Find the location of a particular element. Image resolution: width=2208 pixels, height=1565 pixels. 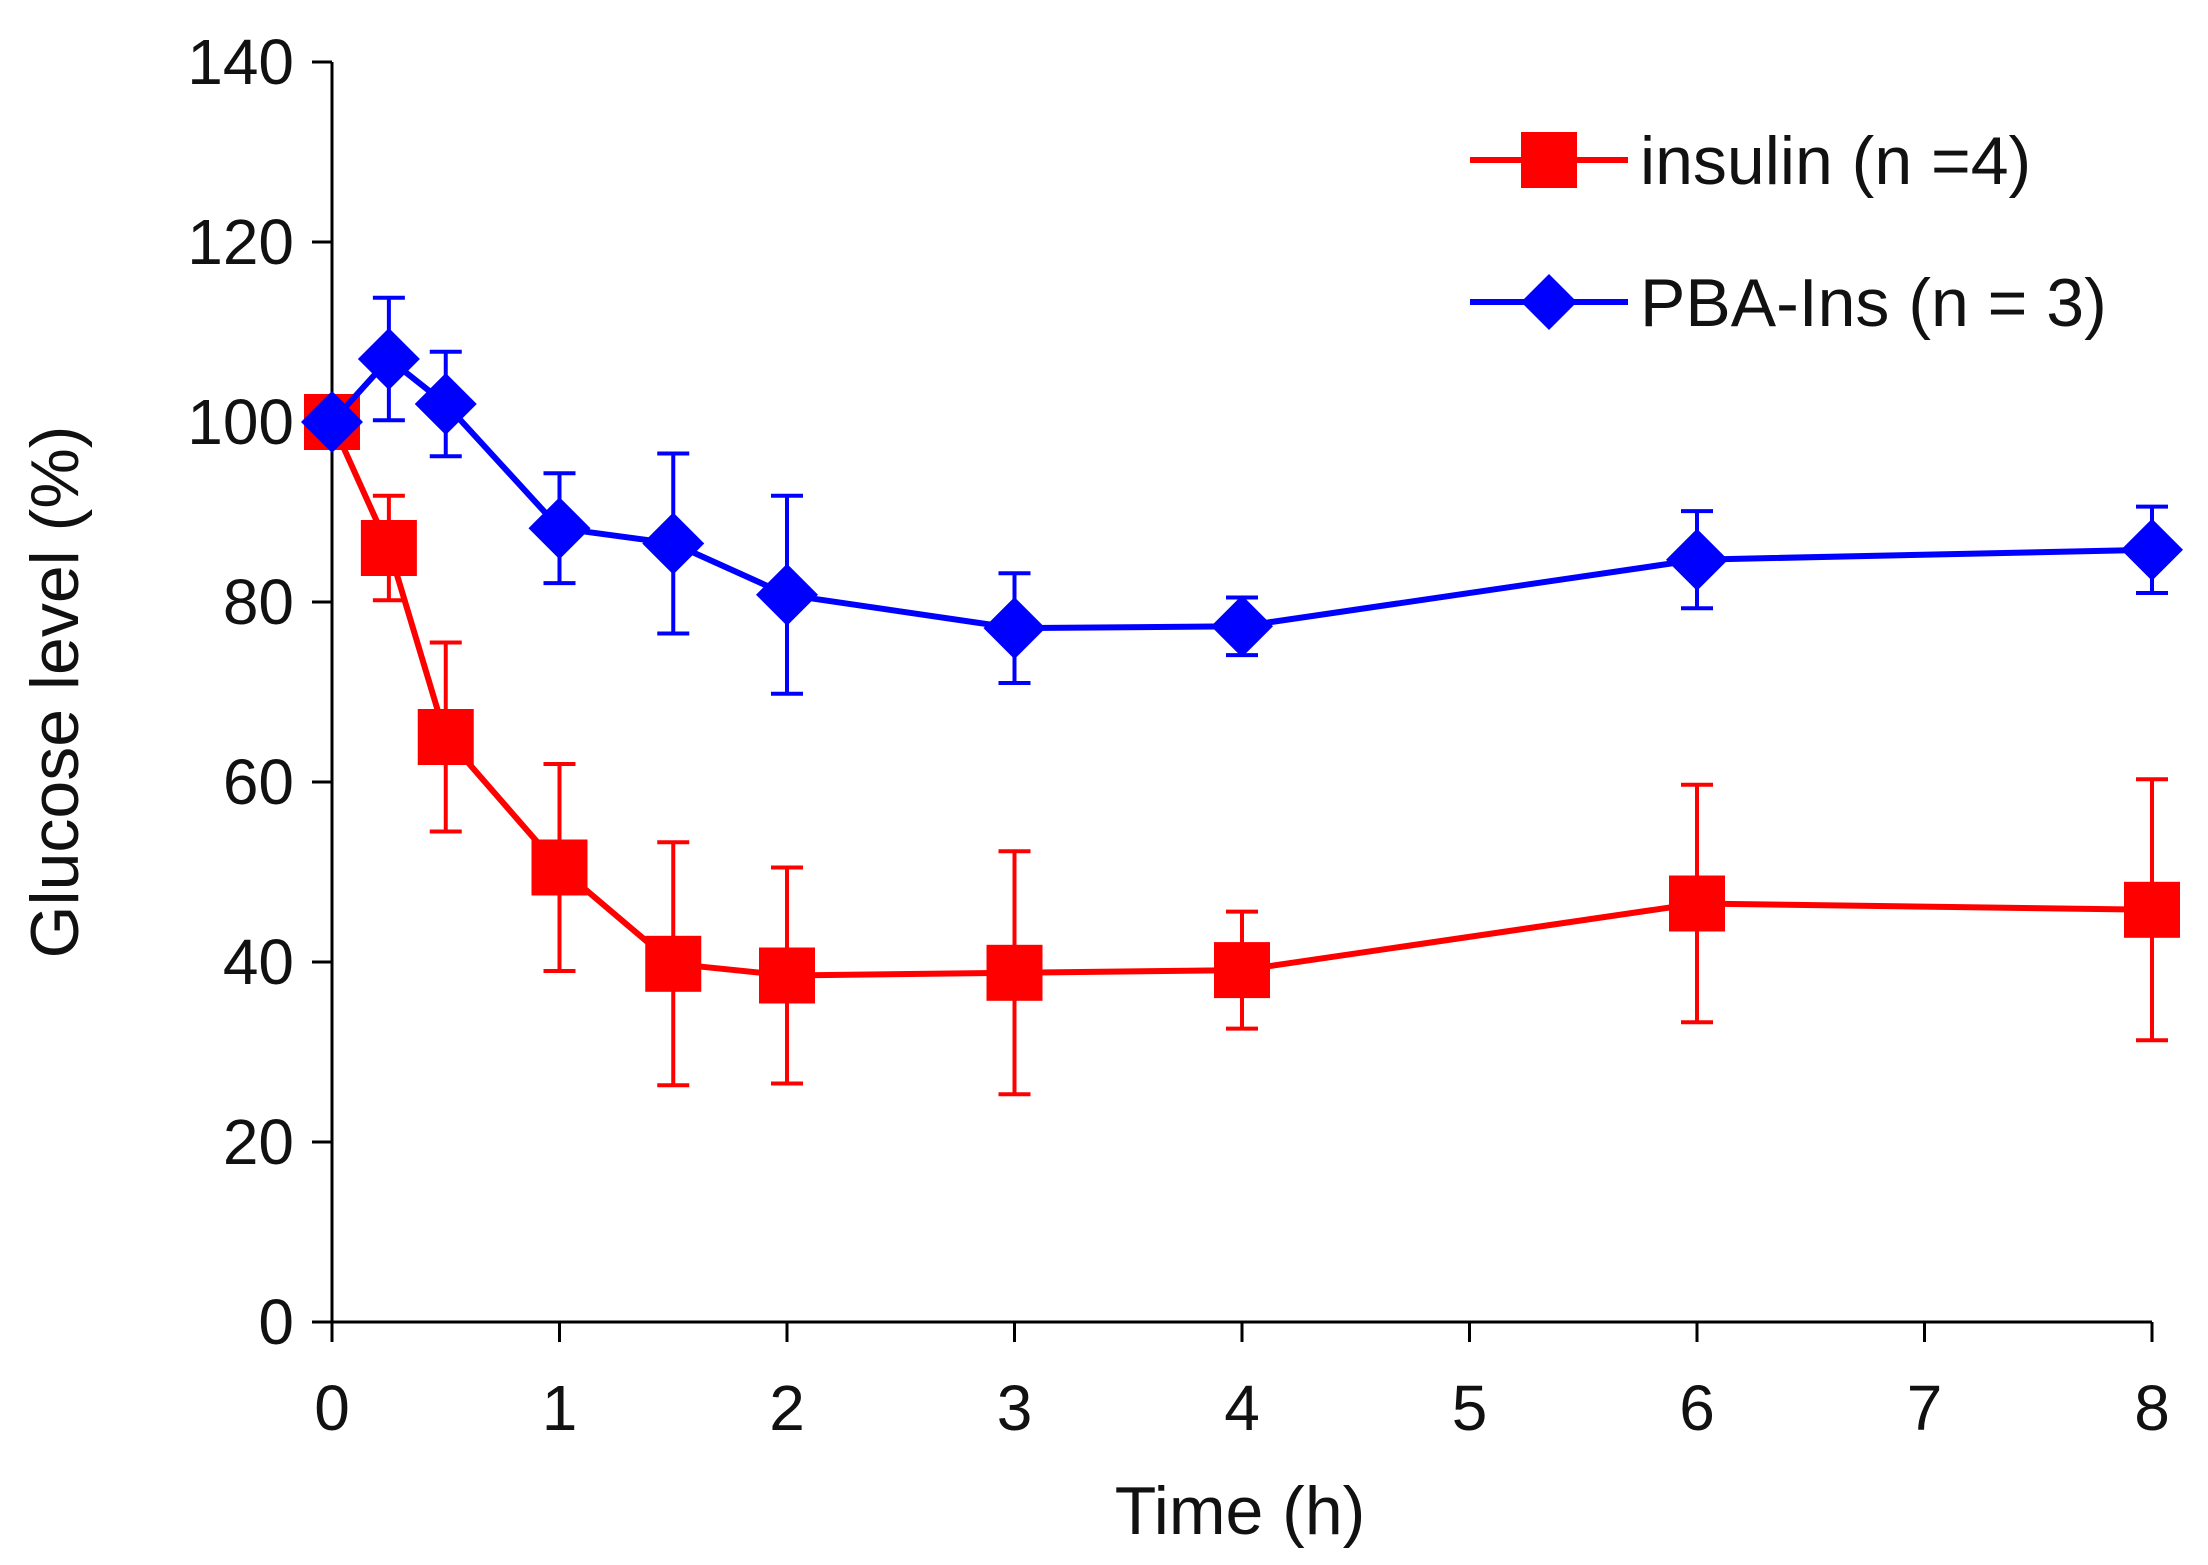

x-tick-label: 3 is located at coordinates (1015, 1408).